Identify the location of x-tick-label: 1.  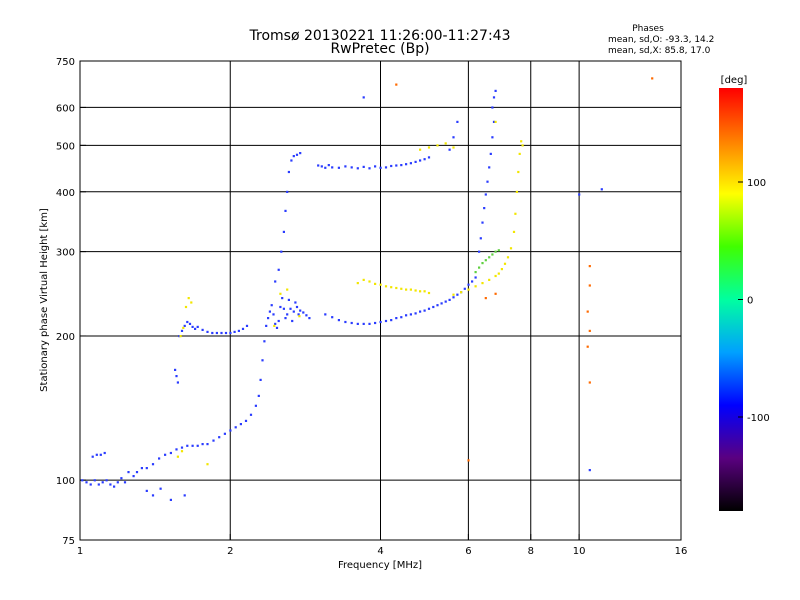
(80, 551).